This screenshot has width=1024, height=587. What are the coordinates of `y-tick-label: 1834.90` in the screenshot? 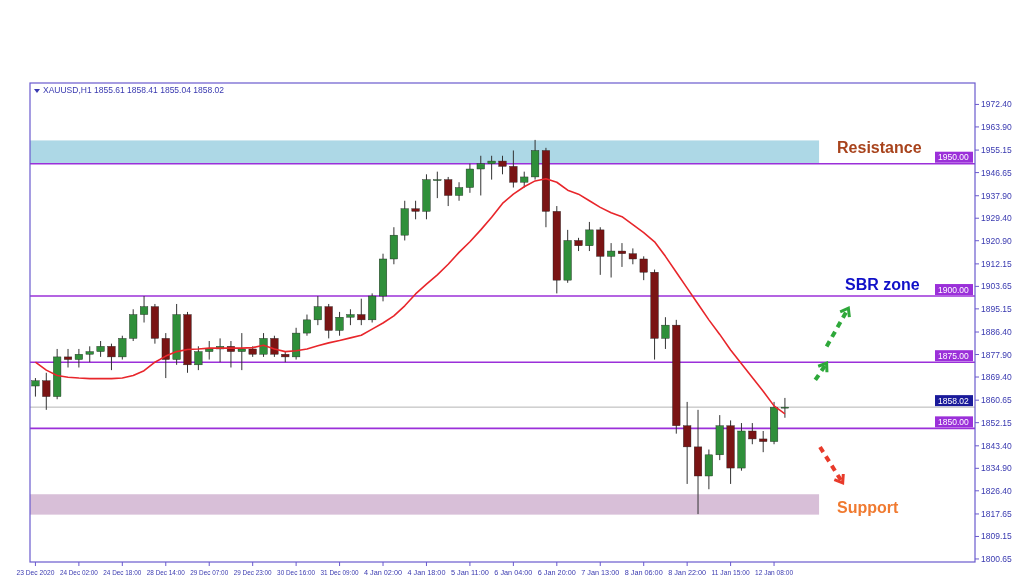 It's located at (996, 468).